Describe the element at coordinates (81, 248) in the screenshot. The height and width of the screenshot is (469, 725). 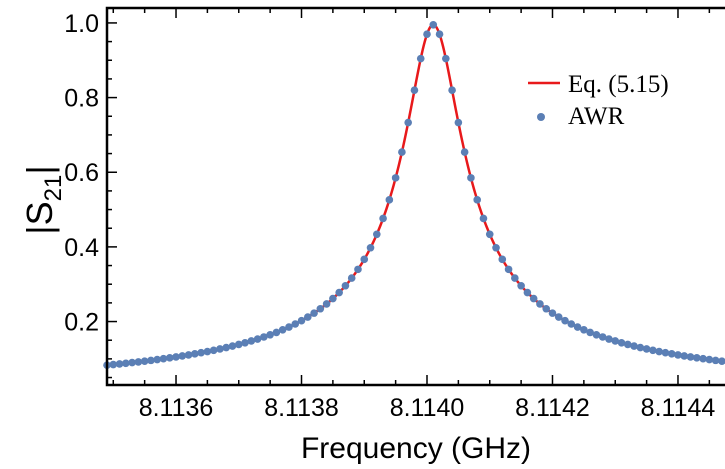
I see `y-tick-label: 0.4` at that location.